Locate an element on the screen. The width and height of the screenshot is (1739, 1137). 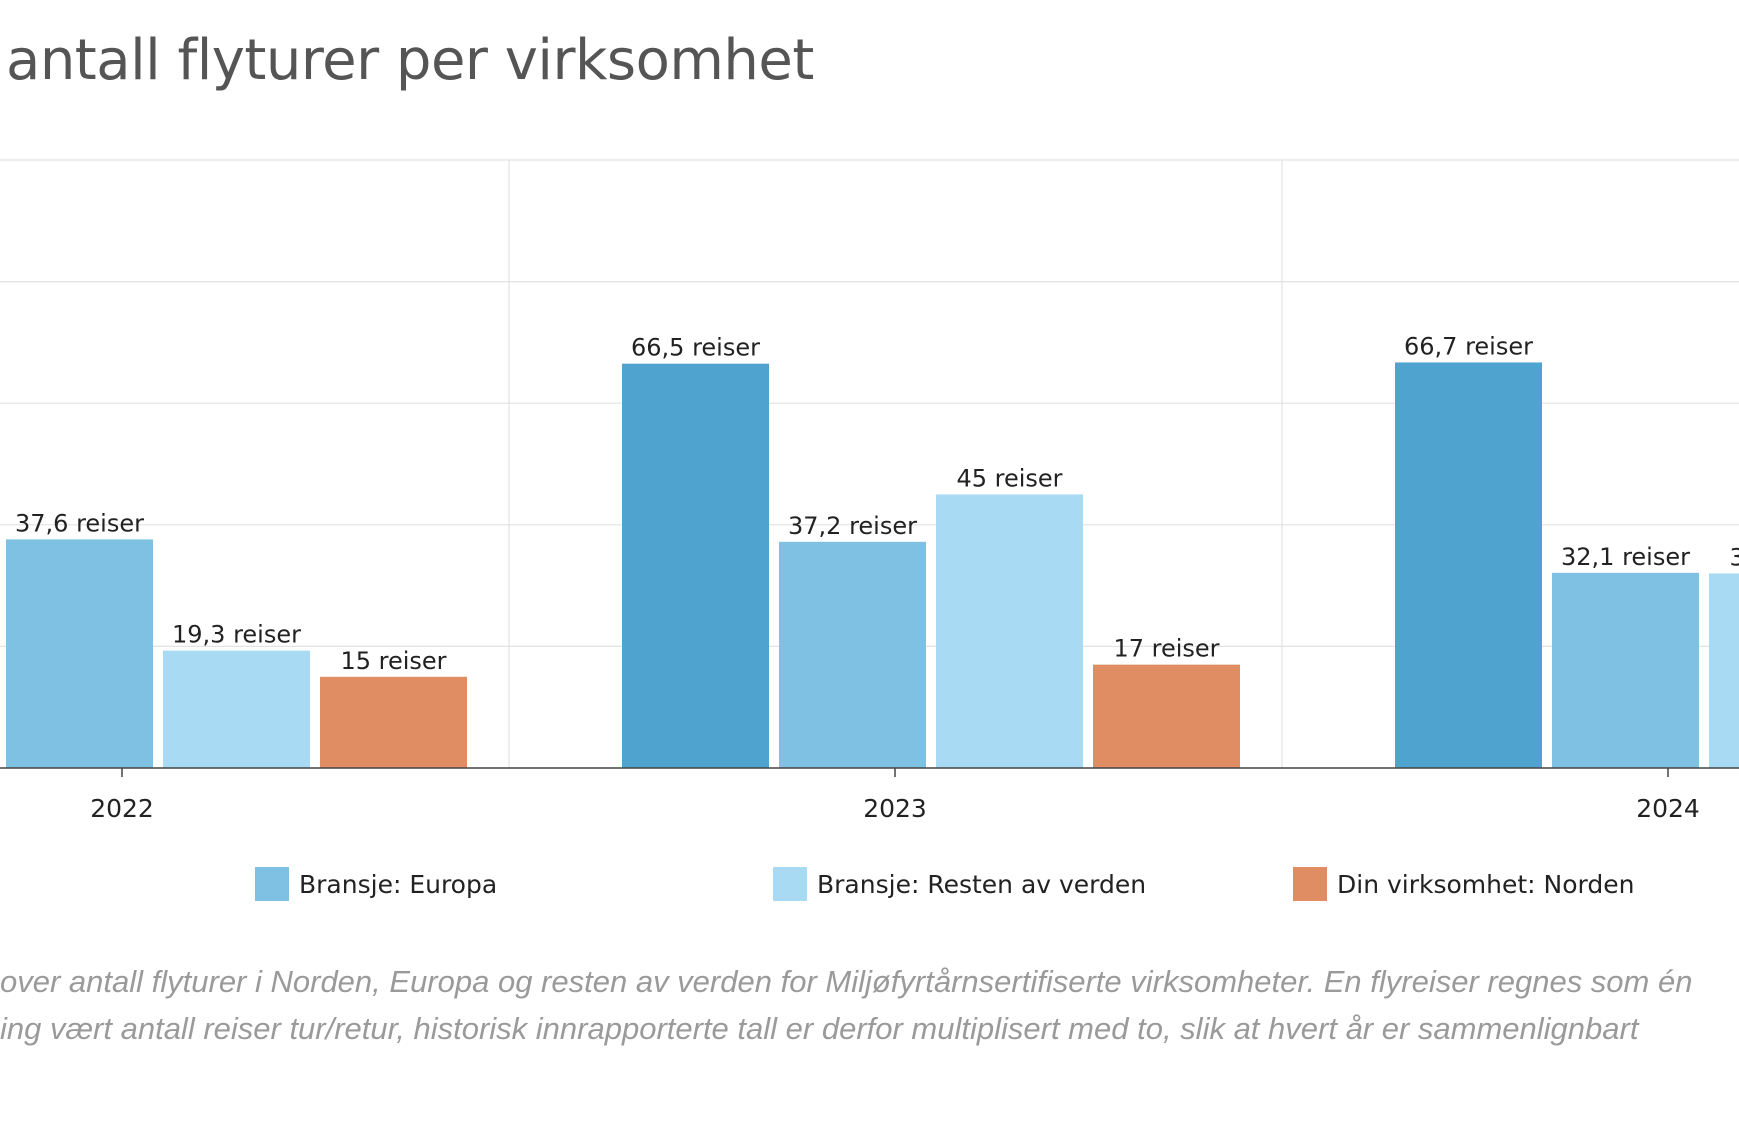
x-axis: 2022 2023 2024 is located at coordinates (869, 795).